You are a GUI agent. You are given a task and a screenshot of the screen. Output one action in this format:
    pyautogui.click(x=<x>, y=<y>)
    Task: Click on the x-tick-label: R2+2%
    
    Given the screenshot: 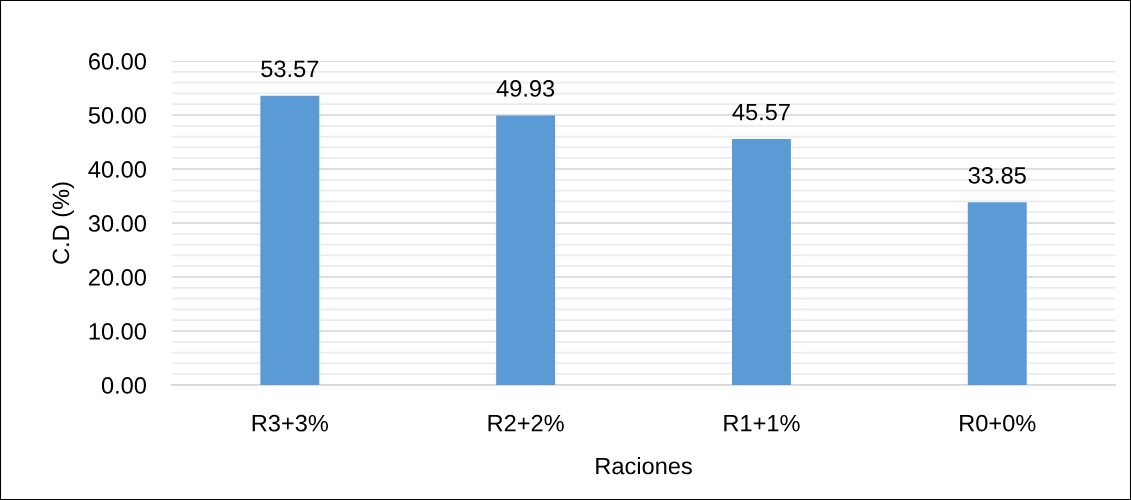 What is the action you would take?
    pyautogui.click(x=526, y=423)
    